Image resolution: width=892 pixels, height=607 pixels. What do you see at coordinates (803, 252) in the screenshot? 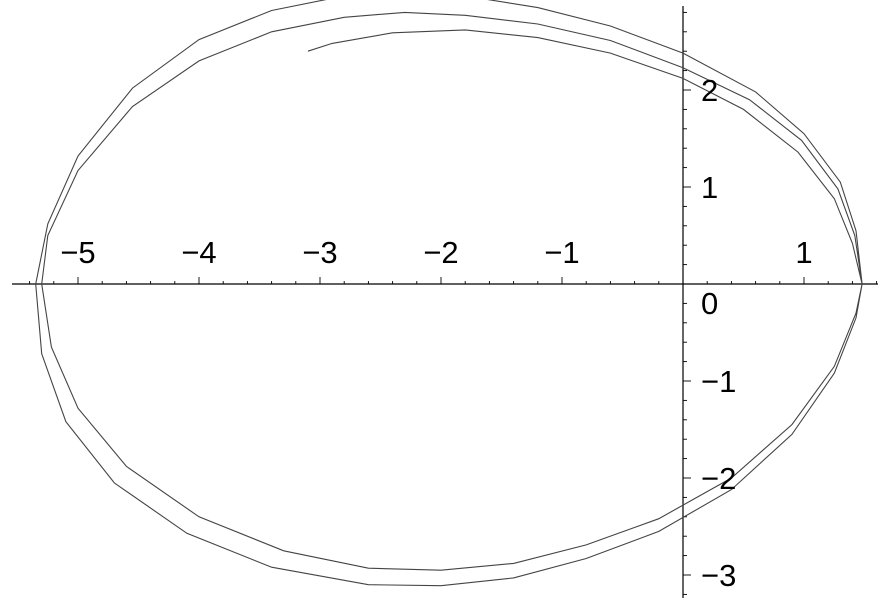
I see `x-tick-label: 1` at bounding box center [803, 252].